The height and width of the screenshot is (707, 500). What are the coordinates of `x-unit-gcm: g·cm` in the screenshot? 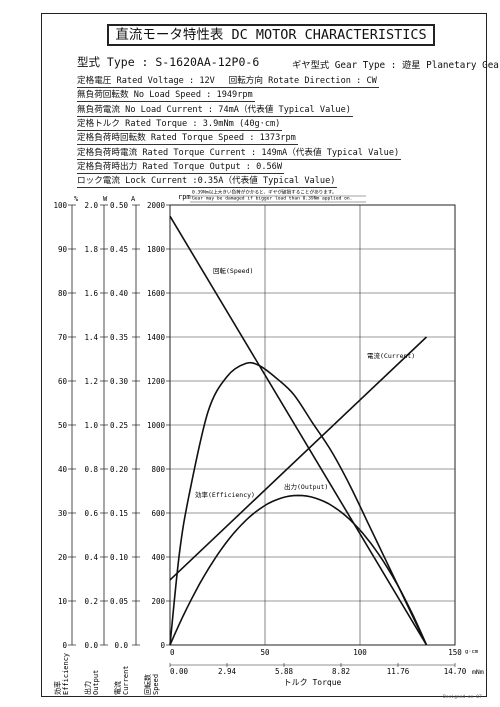 It's located at (472, 652).